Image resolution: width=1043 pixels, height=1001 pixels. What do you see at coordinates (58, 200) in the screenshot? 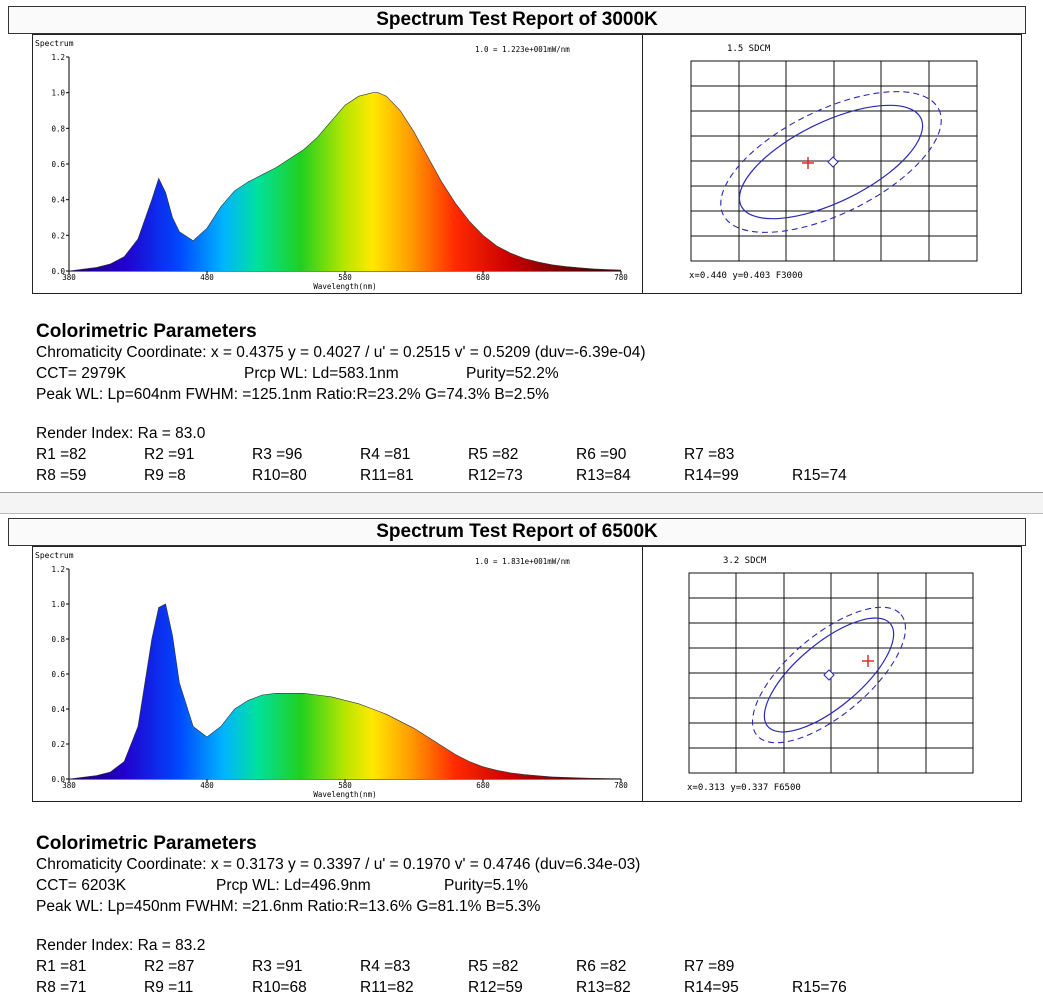
I see `y-tick-label: 0.4` at bounding box center [58, 200].